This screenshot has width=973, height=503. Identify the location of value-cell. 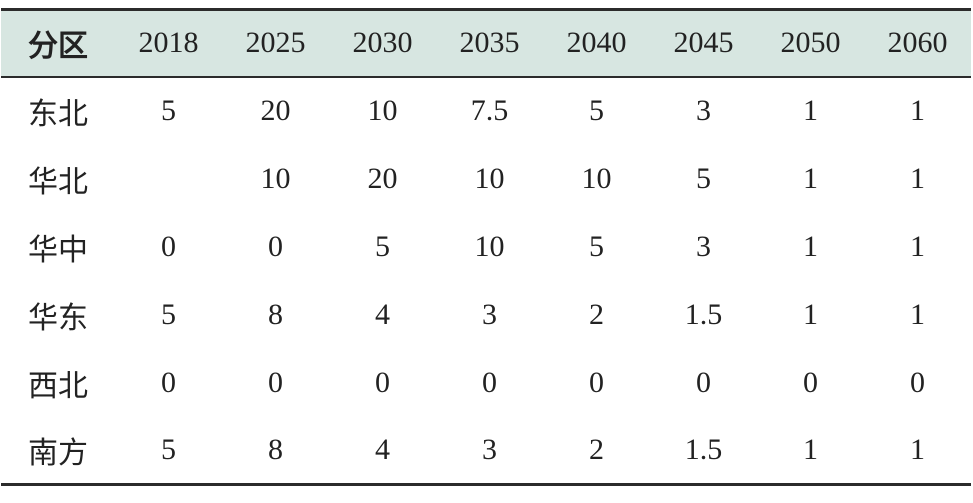
(168, 179).